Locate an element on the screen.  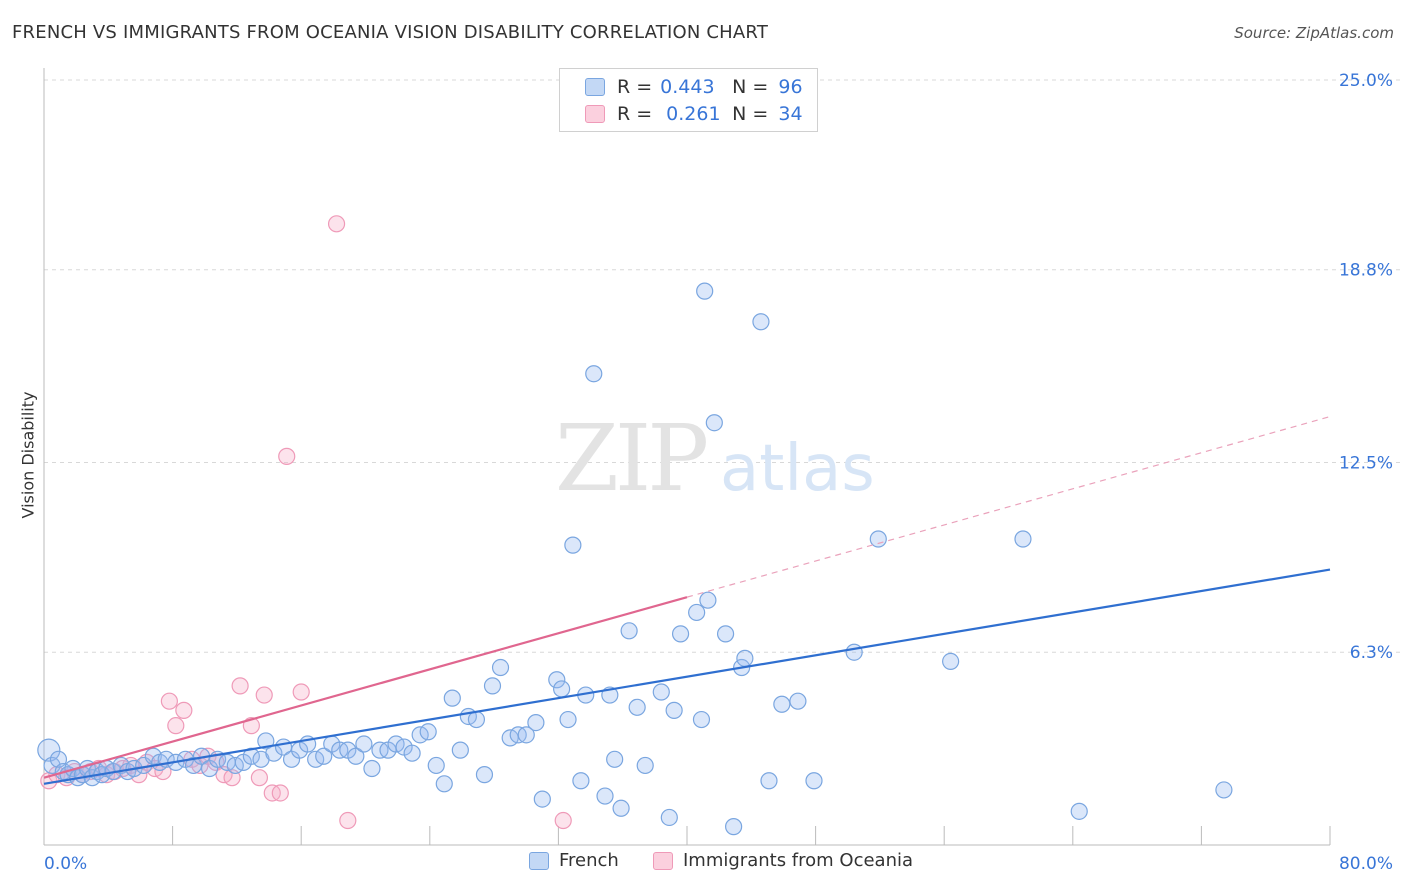
y-tick-label: 18.8% is located at coordinates (1366, 271).